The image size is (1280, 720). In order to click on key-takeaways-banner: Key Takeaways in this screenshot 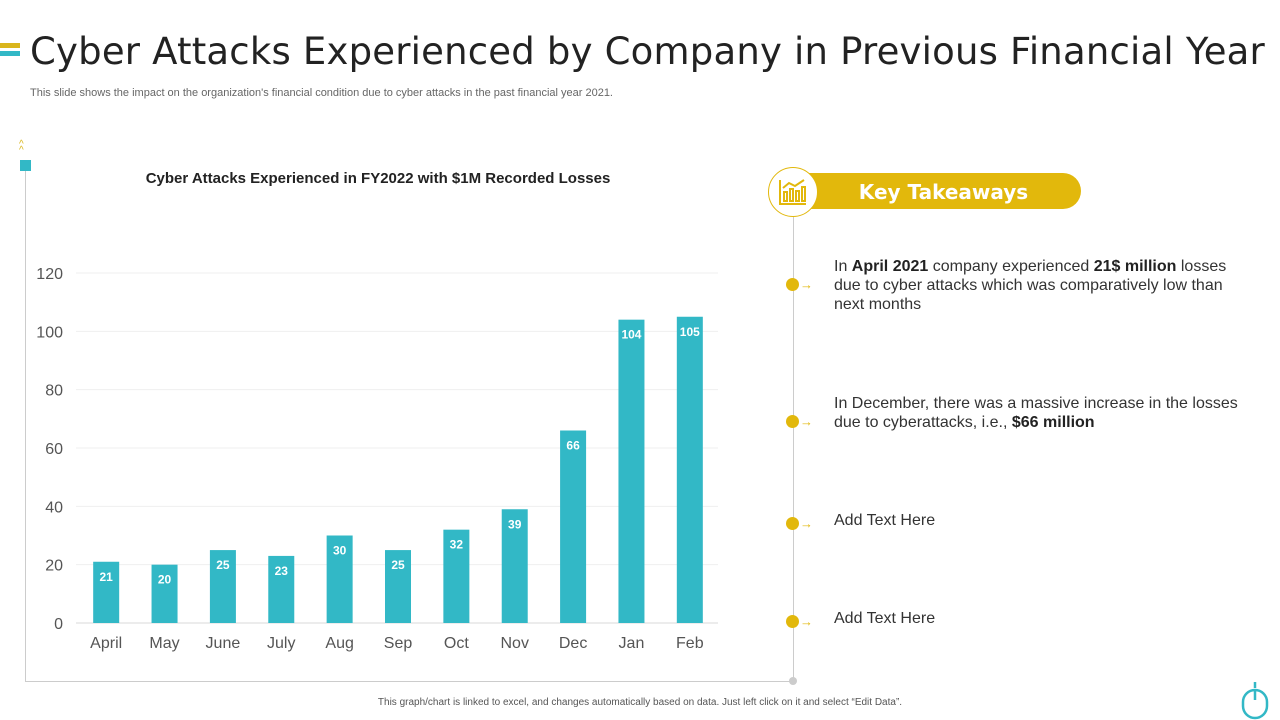, I will do `click(925, 191)`.